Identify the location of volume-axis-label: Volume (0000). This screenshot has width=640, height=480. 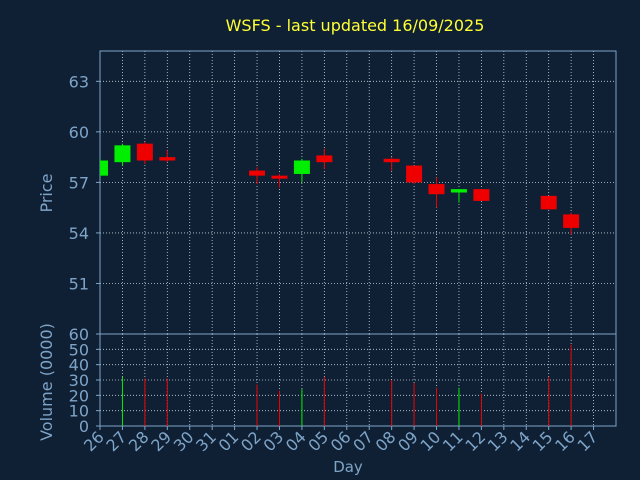
(46, 382).